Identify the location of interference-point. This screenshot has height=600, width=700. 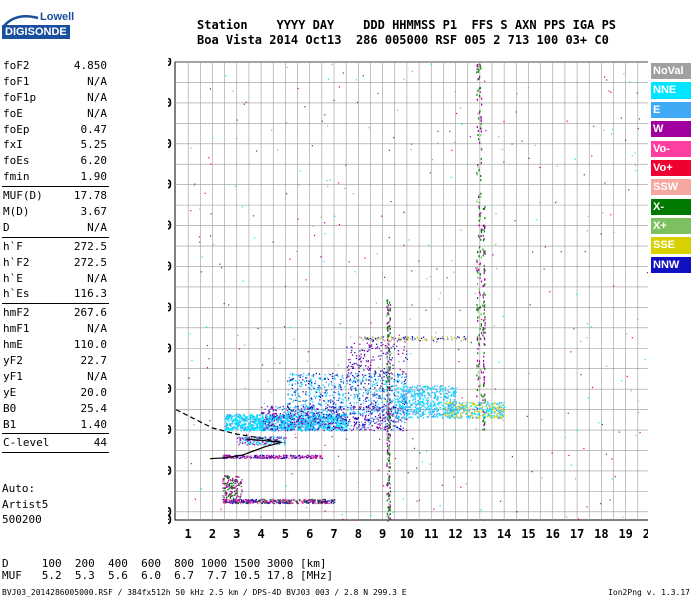
(390, 477).